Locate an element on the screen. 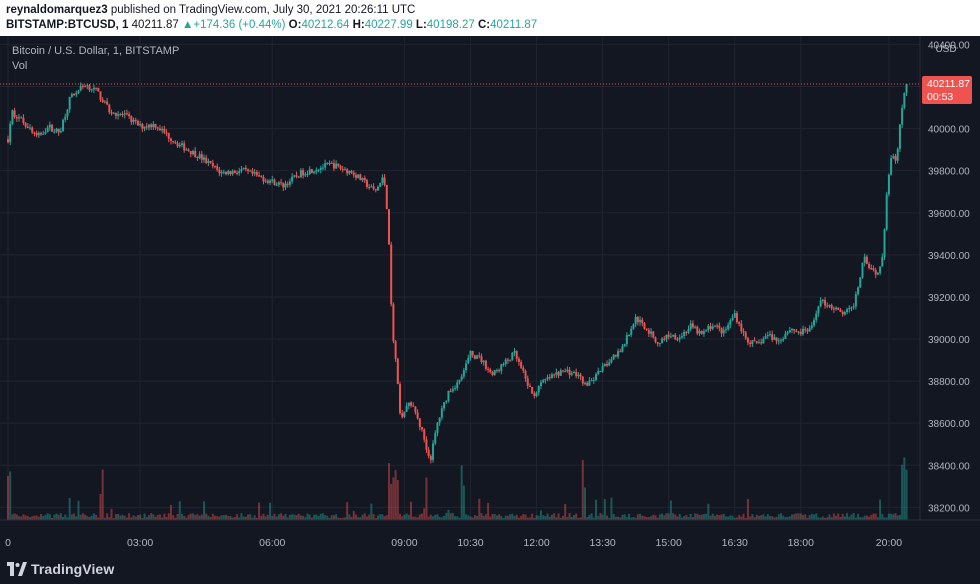 This screenshot has width=980, height=584. author-name: reynaldomarquez3 is located at coordinates (57, 10).